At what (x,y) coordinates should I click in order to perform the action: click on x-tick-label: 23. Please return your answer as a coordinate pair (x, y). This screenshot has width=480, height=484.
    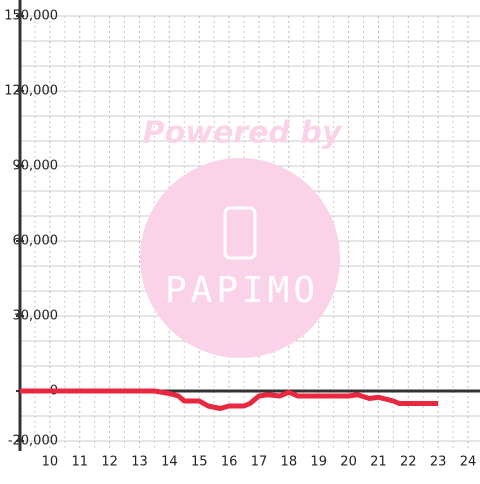
    Looking at the image, I should click on (438, 462).